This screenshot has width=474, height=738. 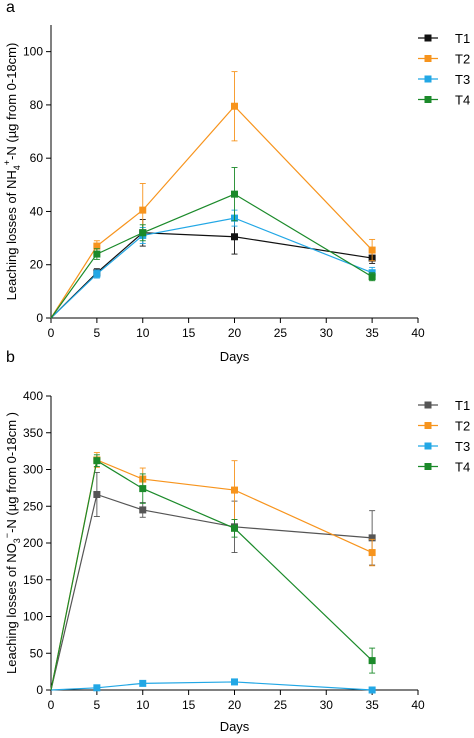 What do you see at coordinates (33, 580) in the screenshot?
I see `y-tick-label: 150` at bounding box center [33, 580].